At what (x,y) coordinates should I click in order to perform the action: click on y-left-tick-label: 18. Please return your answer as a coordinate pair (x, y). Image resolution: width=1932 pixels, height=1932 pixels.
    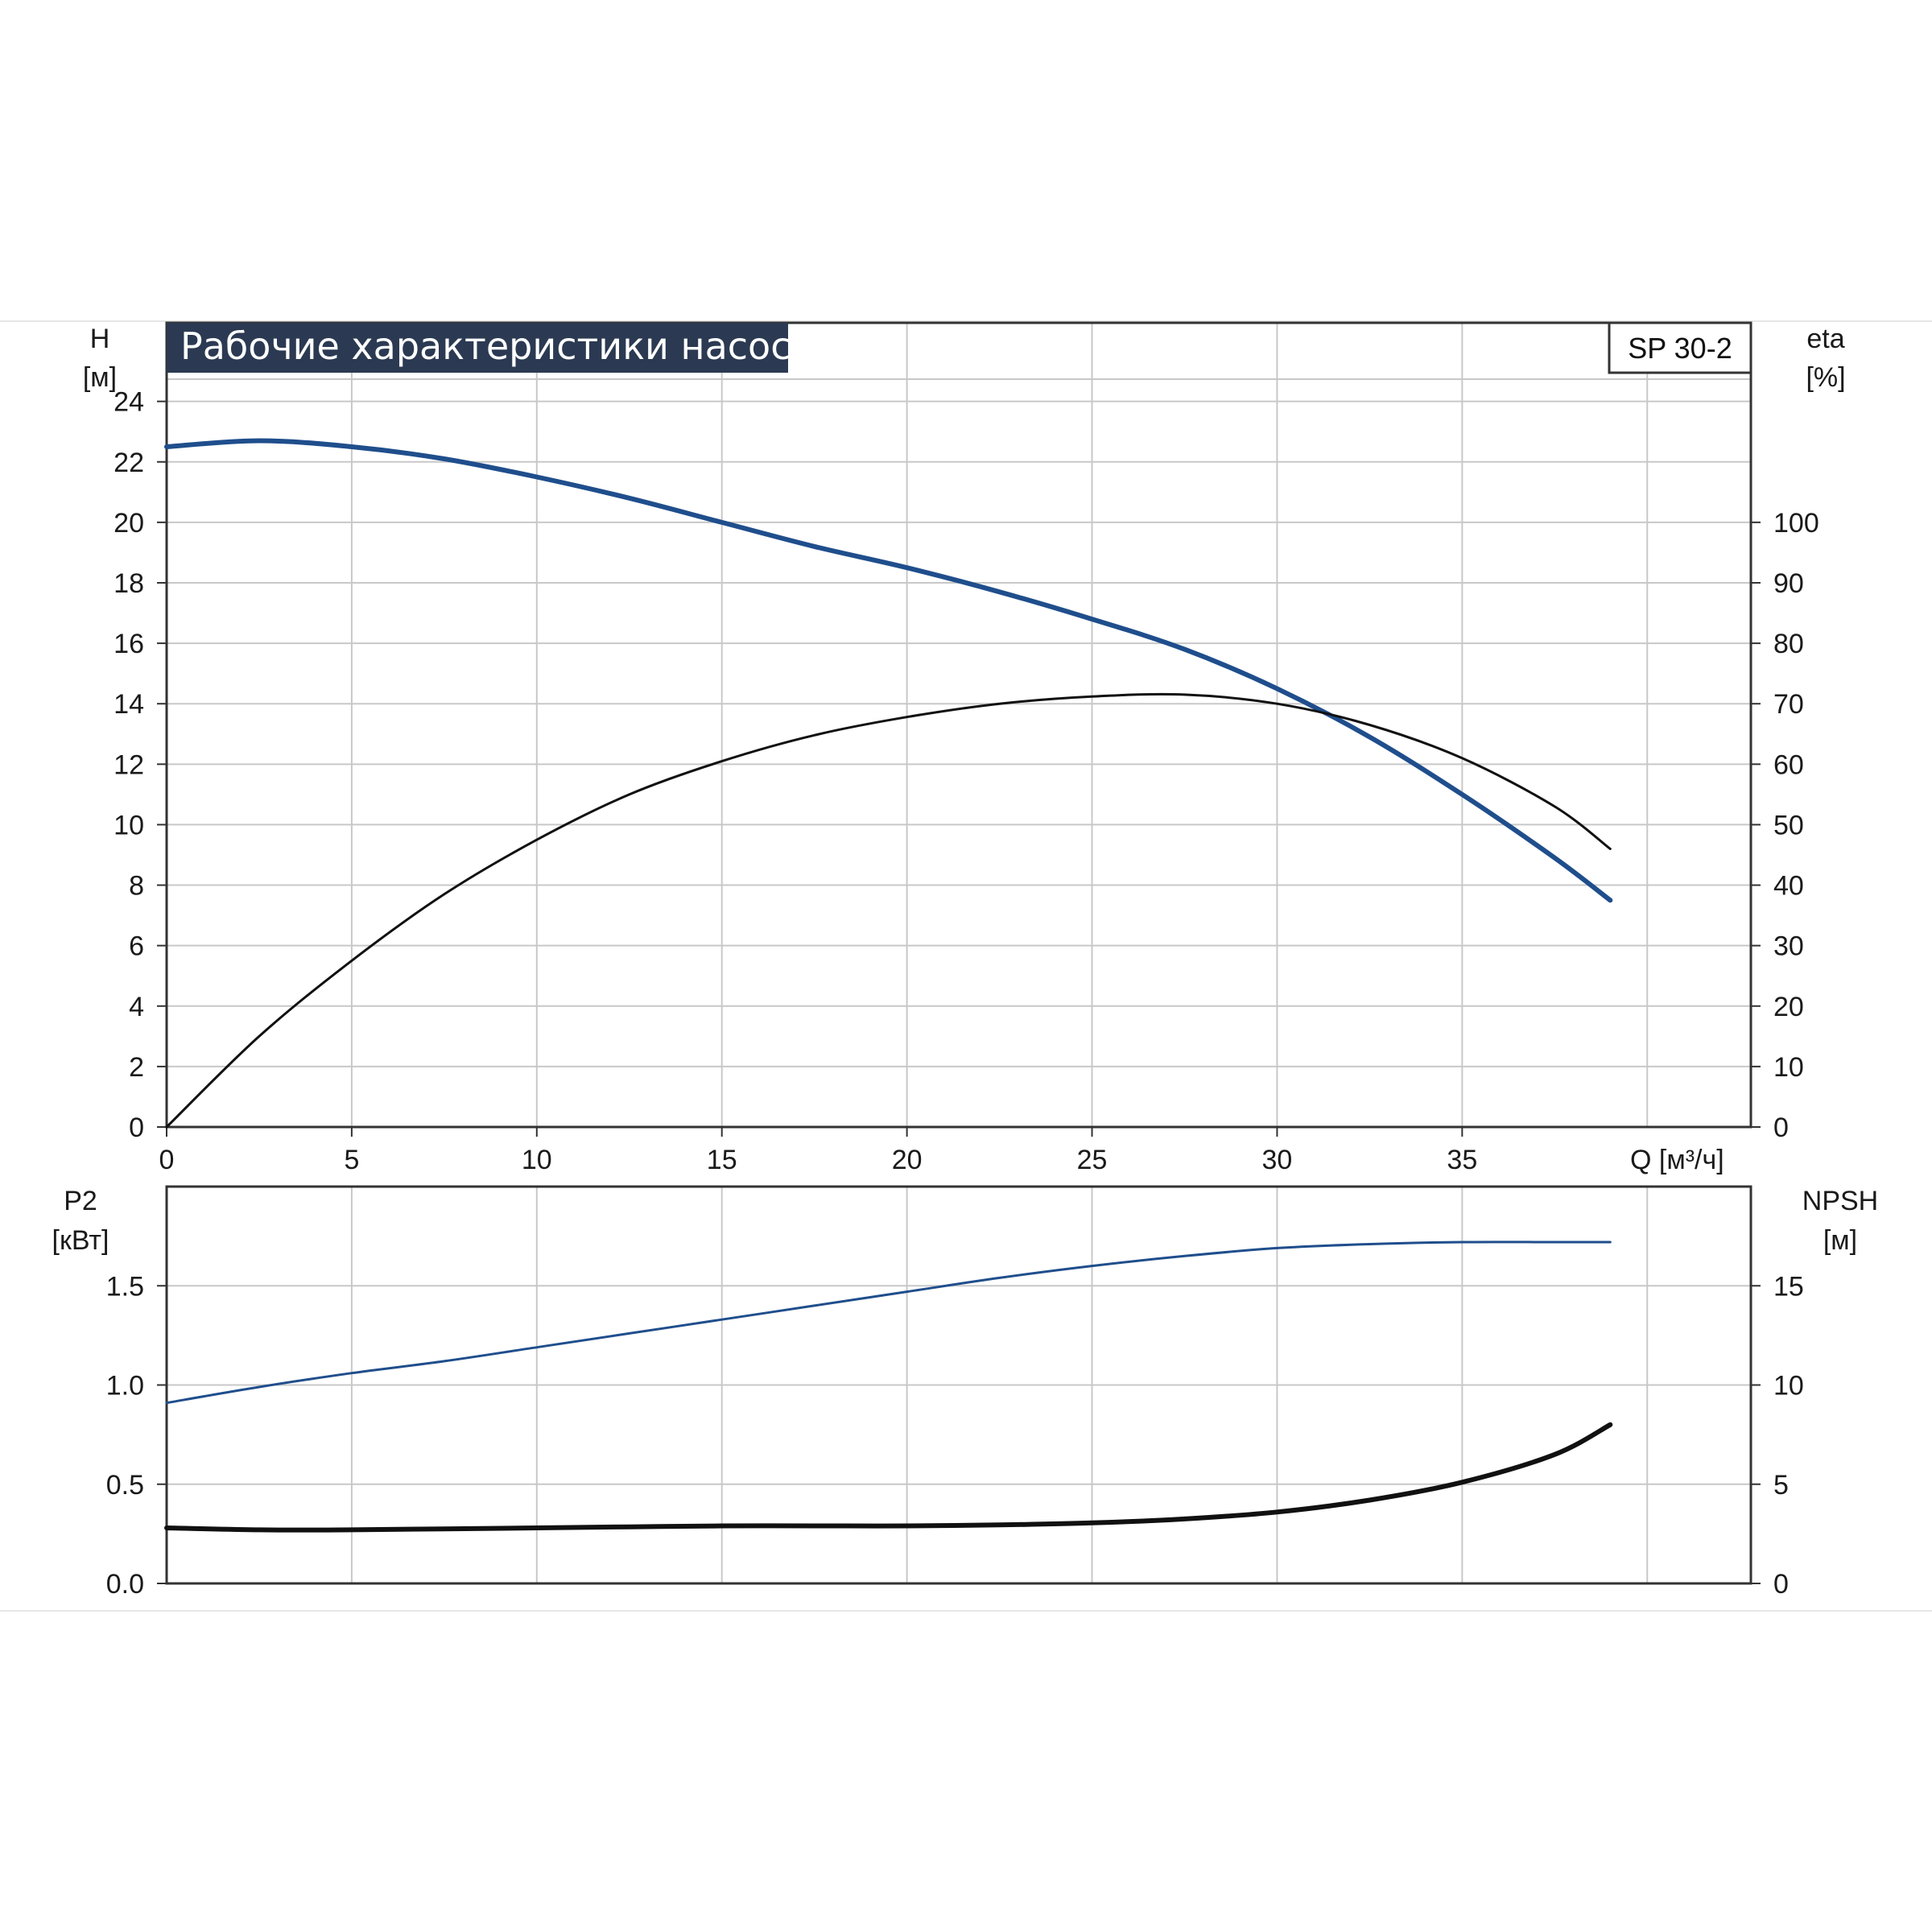
    Looking at the image, I should click on (129, 583).